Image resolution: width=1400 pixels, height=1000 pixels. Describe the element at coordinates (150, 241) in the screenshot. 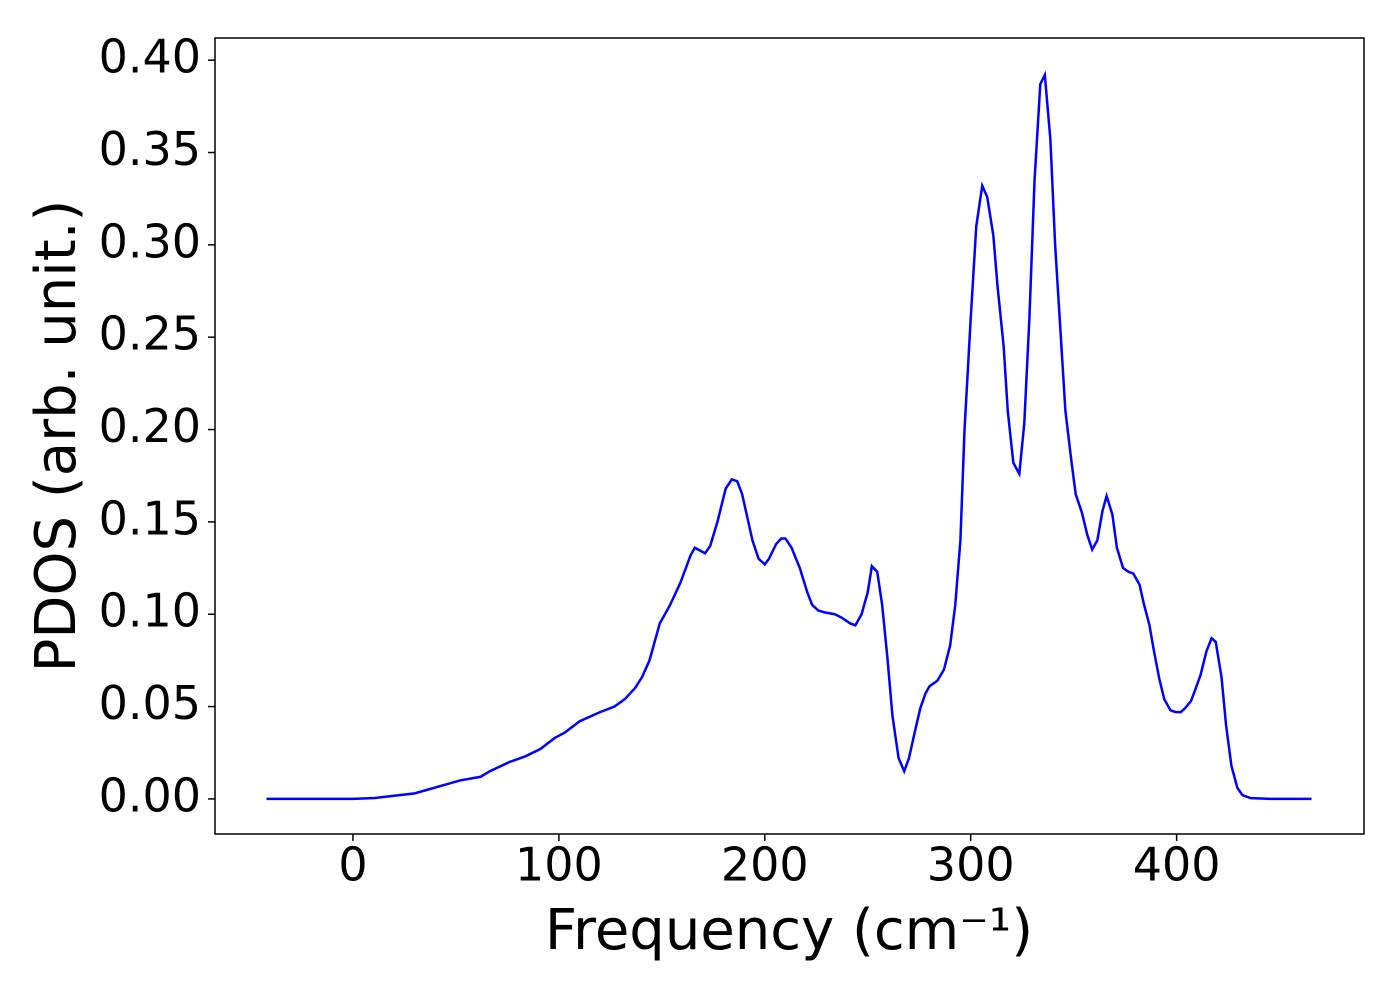

I see `y-tick-label: 0.30` at that location.